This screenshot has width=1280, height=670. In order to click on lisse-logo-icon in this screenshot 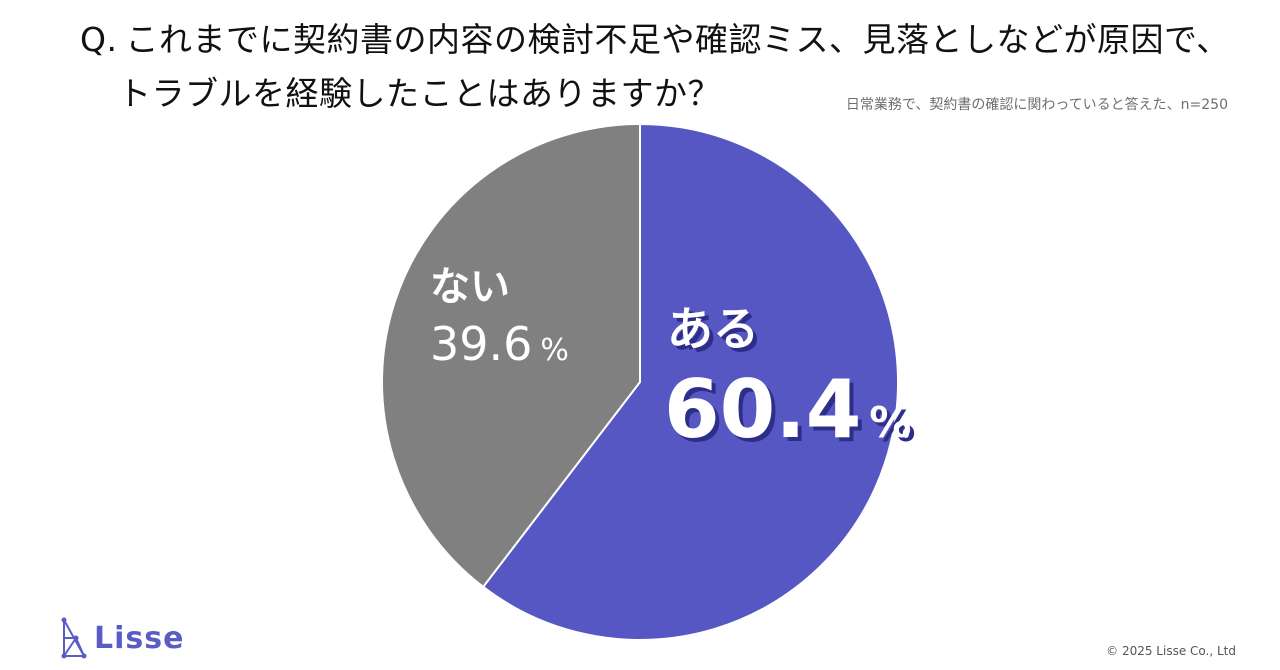, I will do `click(74, 638)`.